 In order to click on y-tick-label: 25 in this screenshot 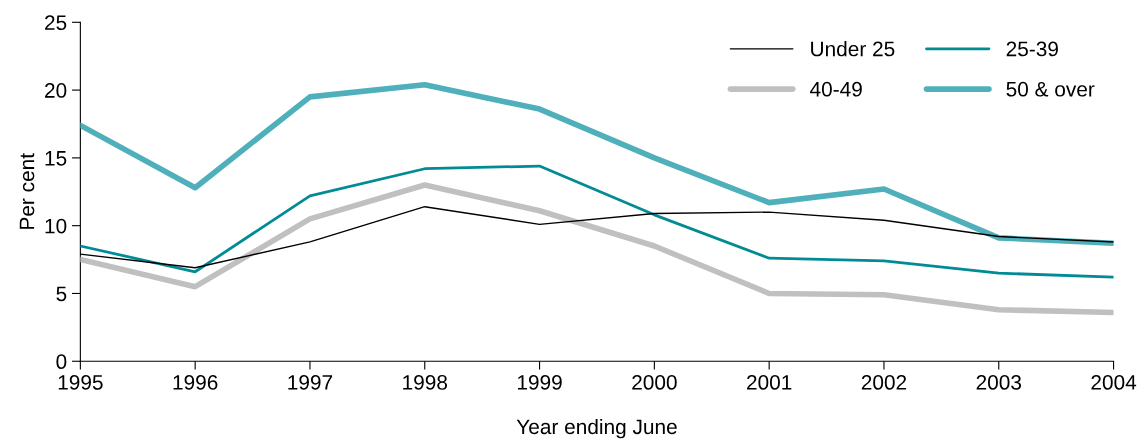, I will do `click(56, 23)`.